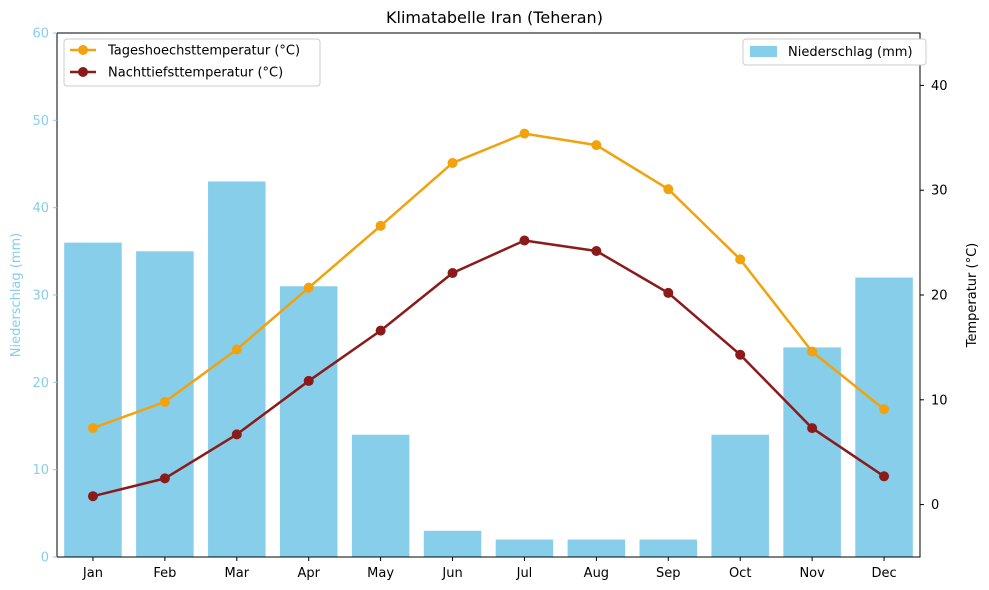 Image resolution: width=989 pixels, height=590 pixels. What do you see at coordinates (489, 569) in the screenshot?
I see `x-axis: Jan Feb Mar Apr May Jun Jul Aug Sep Oct Nov Dec` at bounding box center [489, 569].